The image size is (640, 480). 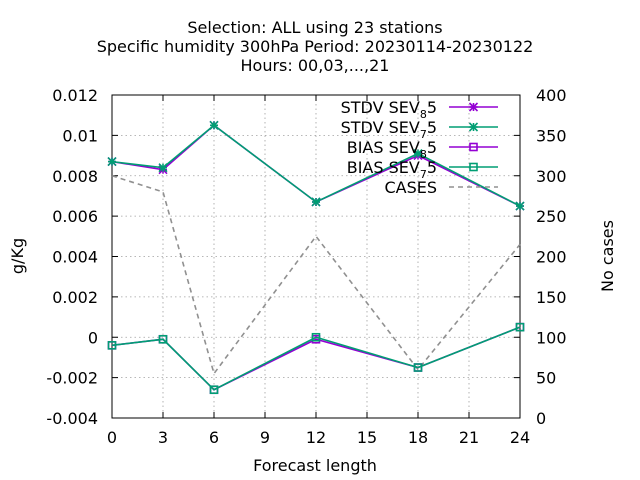 What do you see at coordinates (469, 437) in the screenshot?
I see `x-tick-label: 21` at bounding box center [469, 437].